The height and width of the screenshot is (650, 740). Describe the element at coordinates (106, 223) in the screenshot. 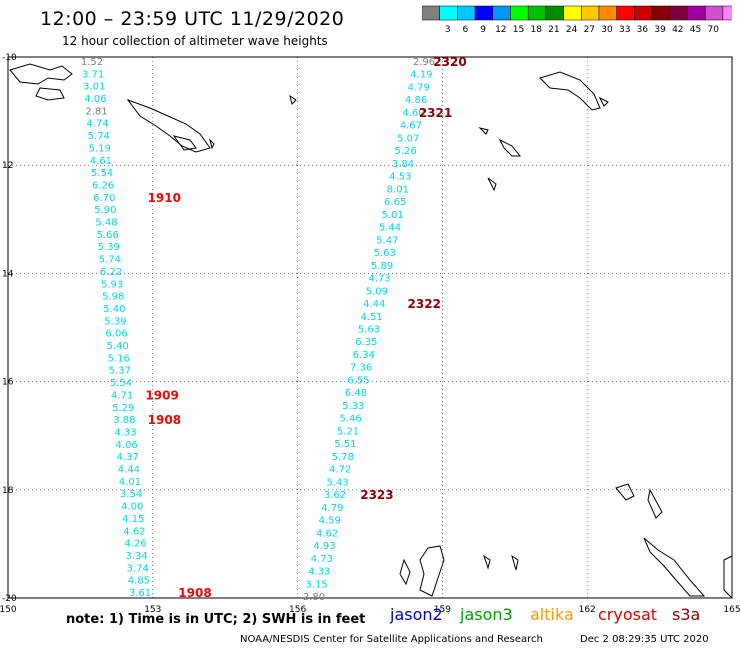

I see `wave-height-value: 5.48` at that location.